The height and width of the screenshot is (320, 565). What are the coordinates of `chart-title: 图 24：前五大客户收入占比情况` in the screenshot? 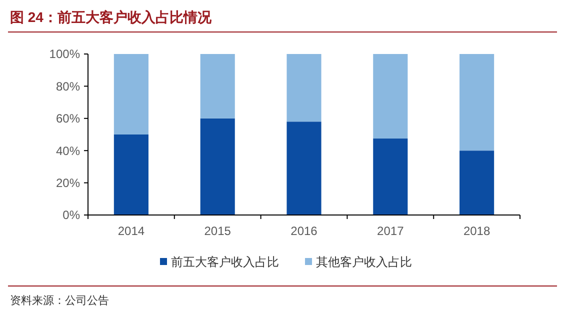 It's located at (111, 17).